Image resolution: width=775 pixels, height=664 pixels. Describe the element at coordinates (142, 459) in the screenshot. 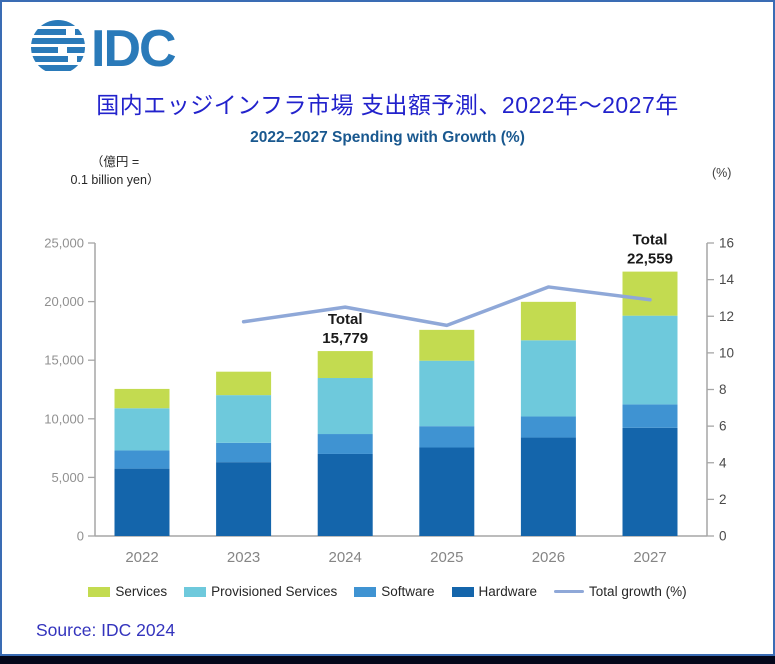

I see `bar-segment-2022-software` at that location.